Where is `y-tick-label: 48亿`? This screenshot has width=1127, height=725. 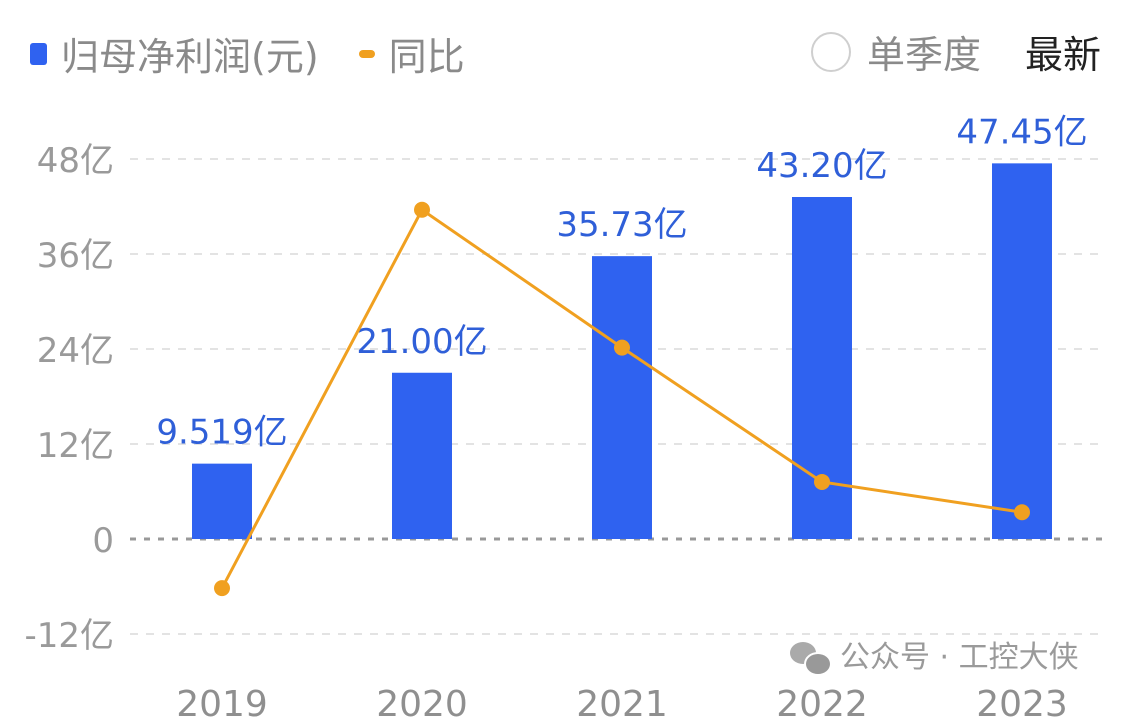
y-tick-label: 48亿 is located at coordinates (75, 161).